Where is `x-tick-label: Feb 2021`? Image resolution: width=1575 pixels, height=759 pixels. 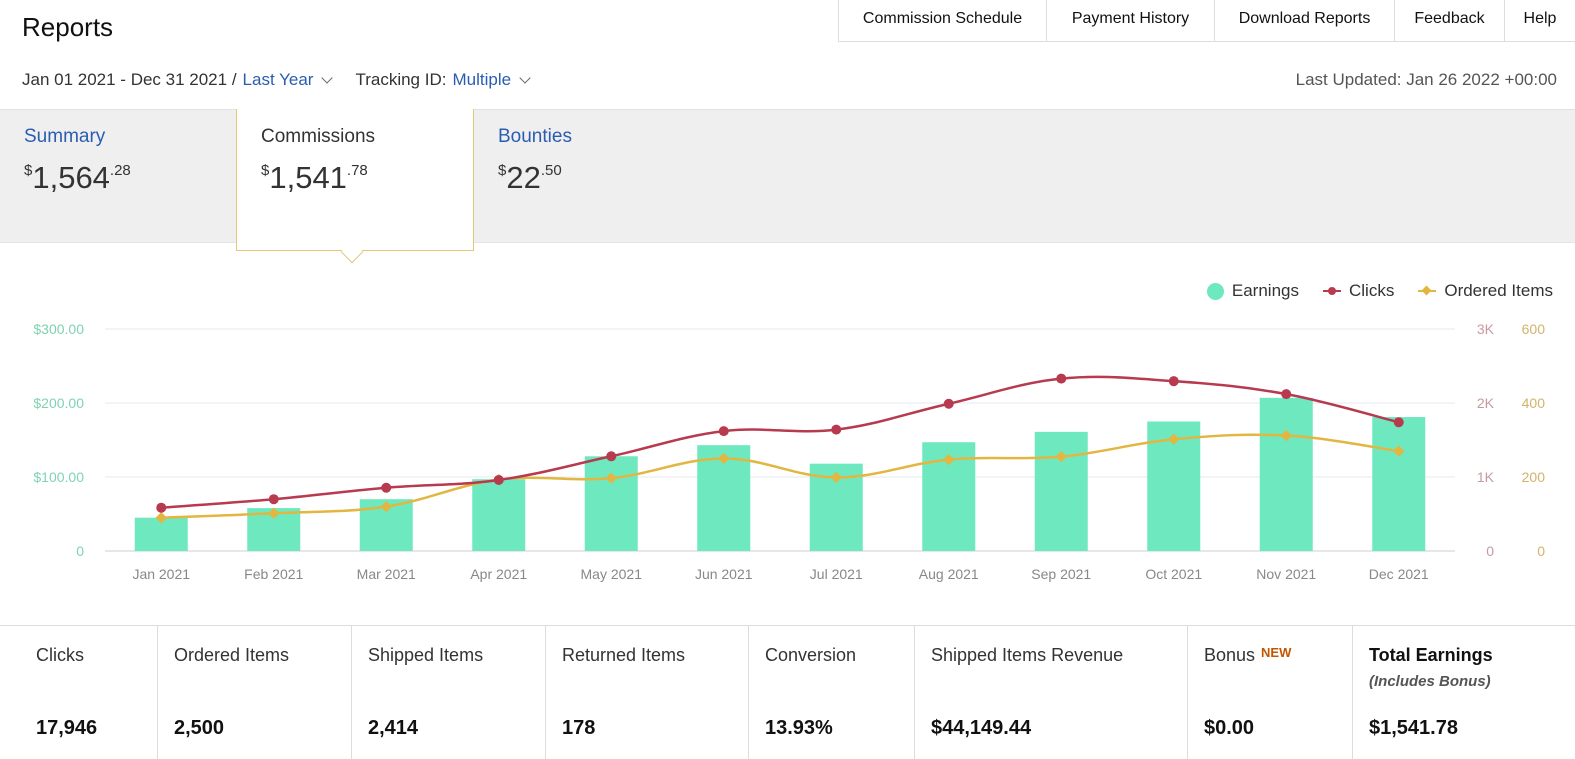 x-tick-label: Feb 2021 is located at coordinates (273, 574).